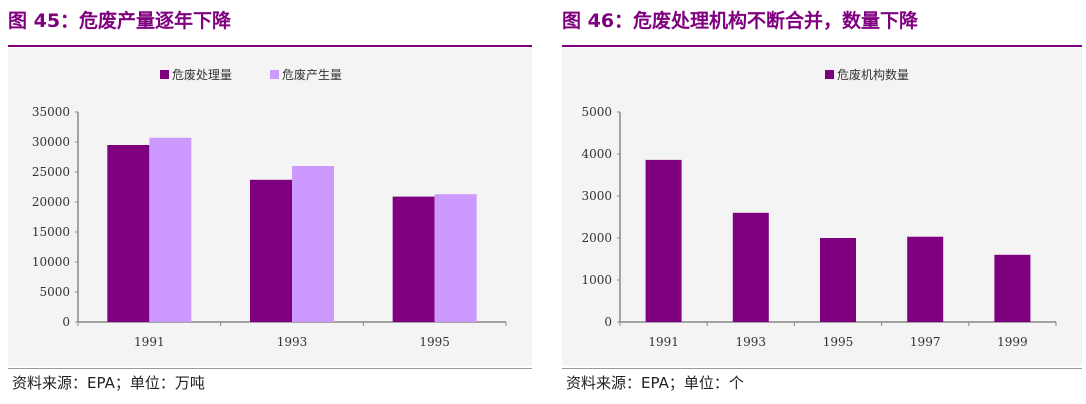  I want to click on y-tick-label: 2000, so click(596, 238).